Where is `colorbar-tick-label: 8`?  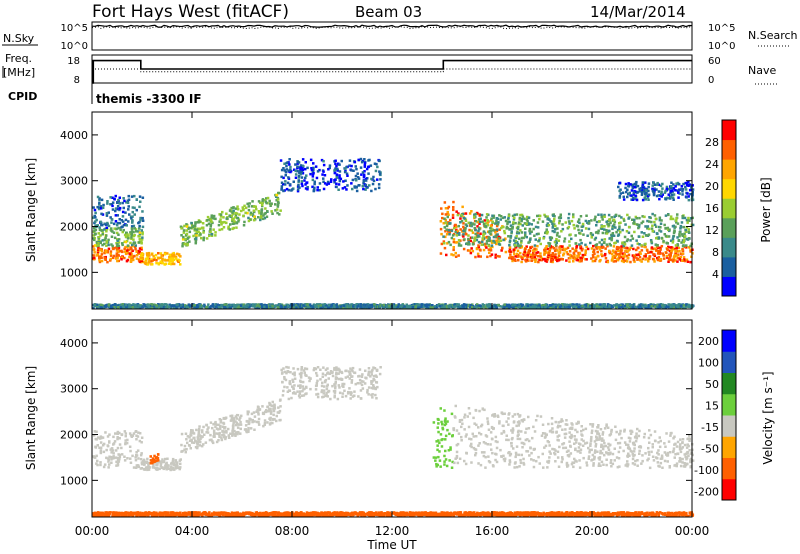
colorbar-tick-label: 8 is located at coordinates (715, 252).